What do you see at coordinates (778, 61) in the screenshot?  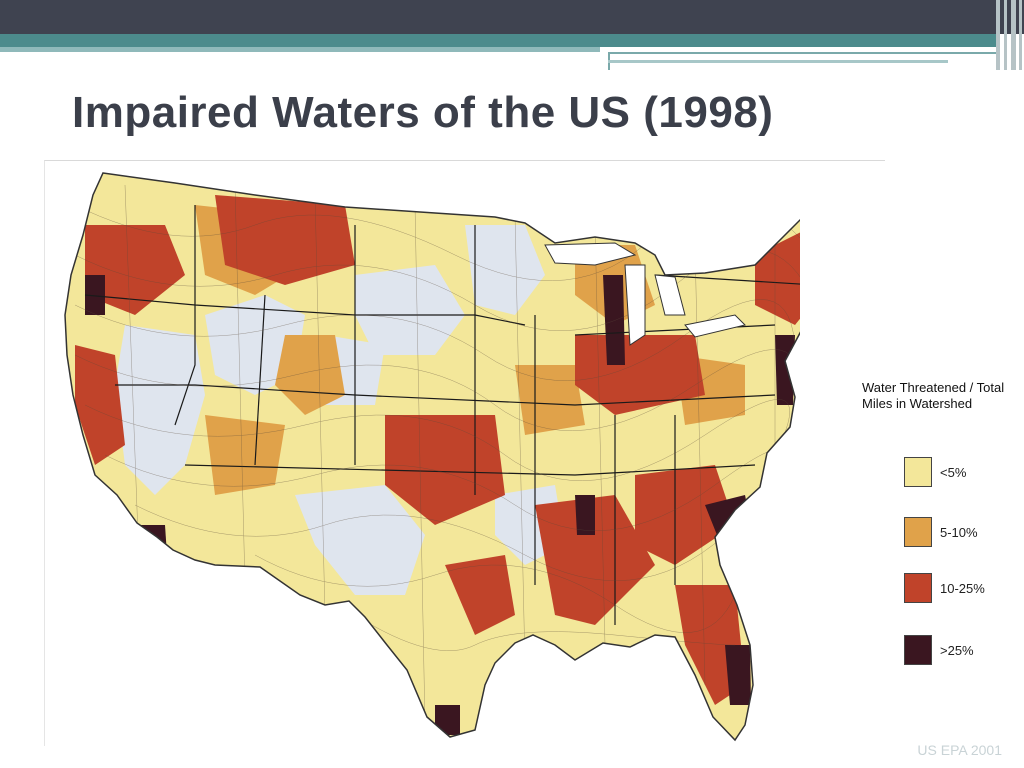 I see `accent-line-light` at bounding box center [778, 61].